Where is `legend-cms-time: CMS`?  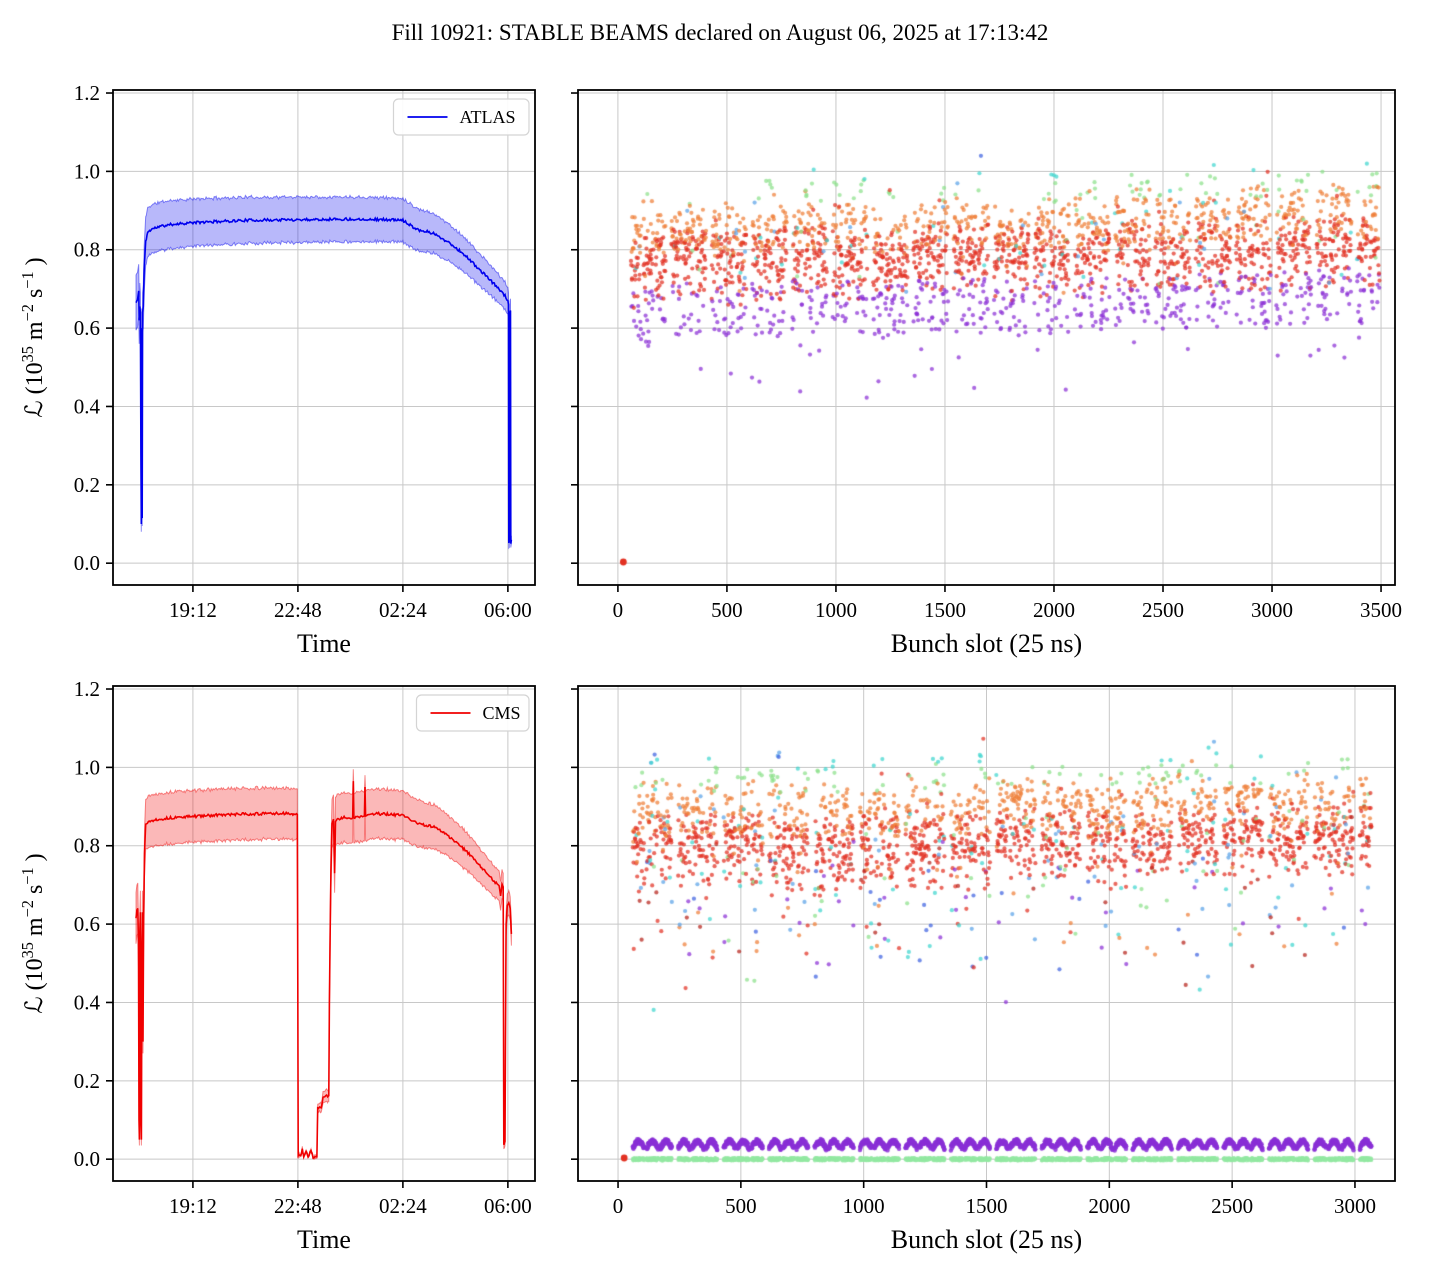
legend-cms-time: CMS is located at coordinates (472, 713).